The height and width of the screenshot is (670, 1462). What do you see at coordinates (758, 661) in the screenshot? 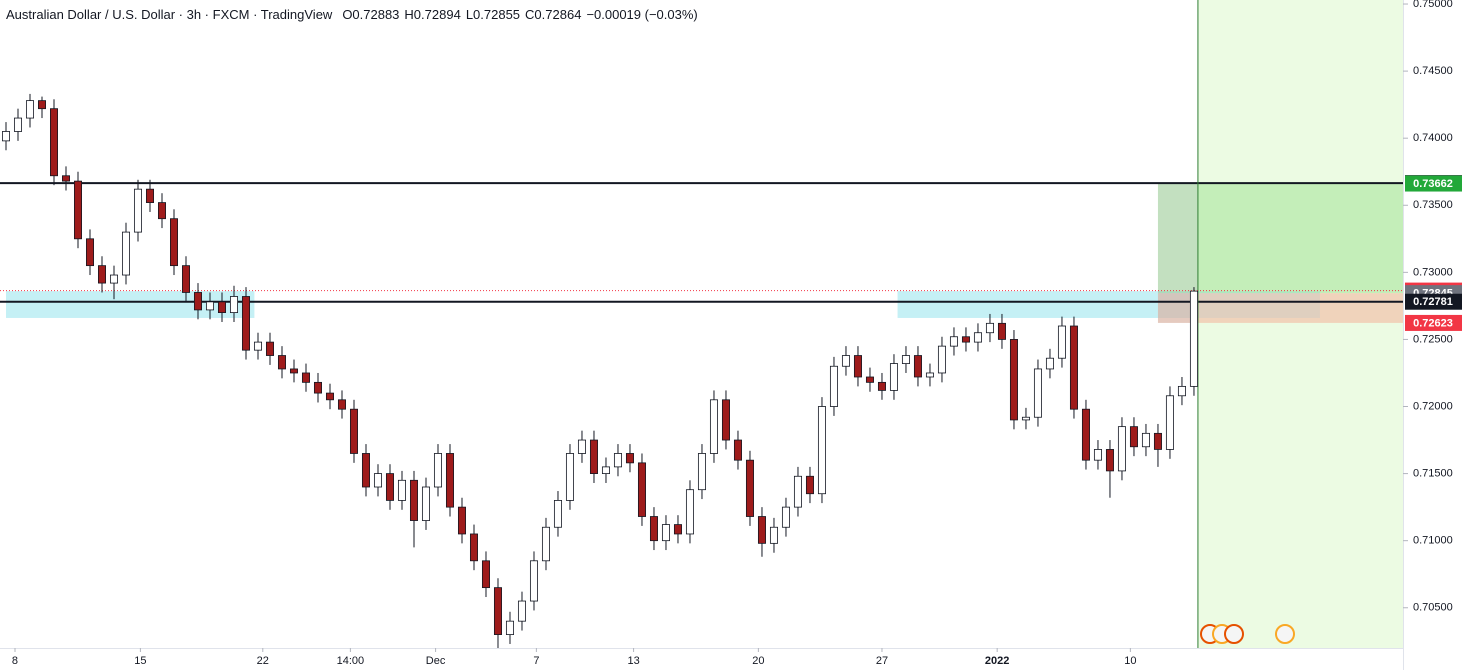
I see `x-tick-label: 20` at bounding box center [758, 661].